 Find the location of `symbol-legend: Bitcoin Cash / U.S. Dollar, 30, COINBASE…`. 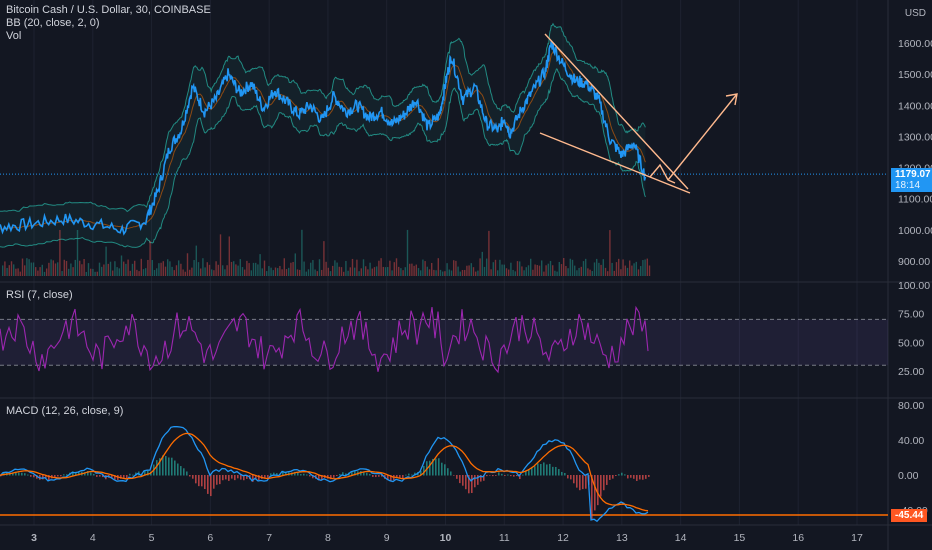

symbol-legend: Bitcoin Cash / U.S. Dollar, 30, COINBASE… is located at coordinates (108, 23).